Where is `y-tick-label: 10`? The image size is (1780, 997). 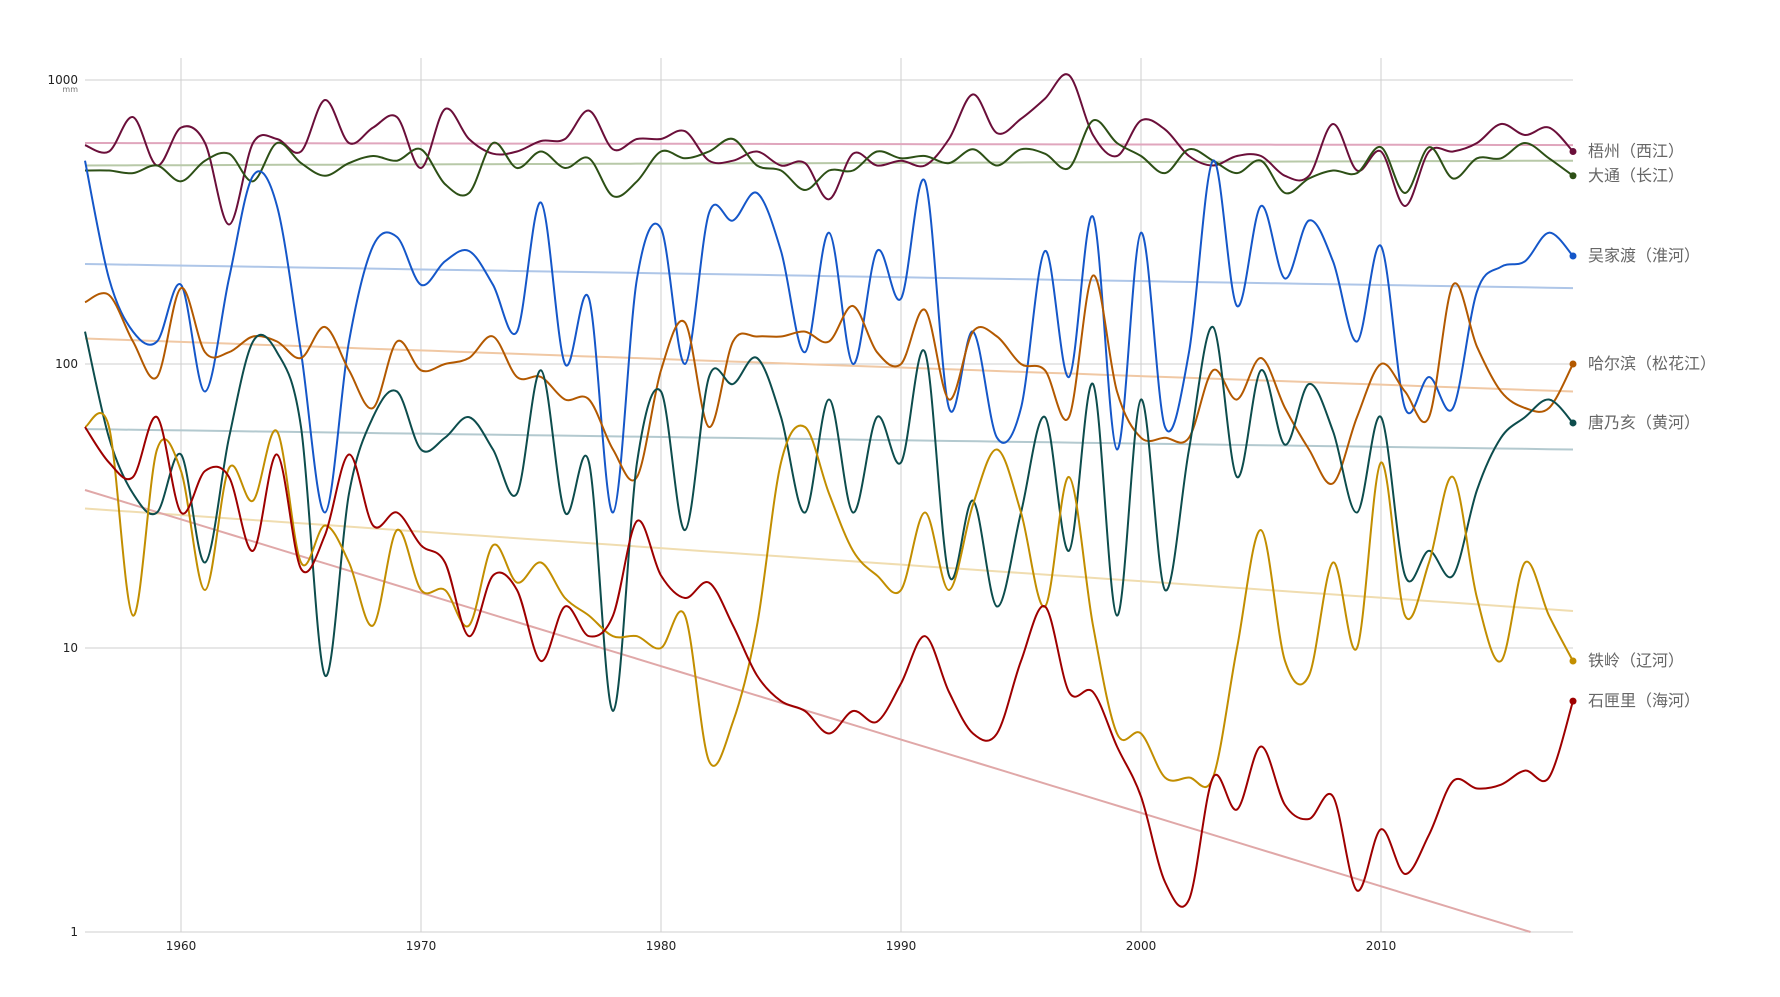 y-tick-label: 10 is located at coordinates (70, 648).